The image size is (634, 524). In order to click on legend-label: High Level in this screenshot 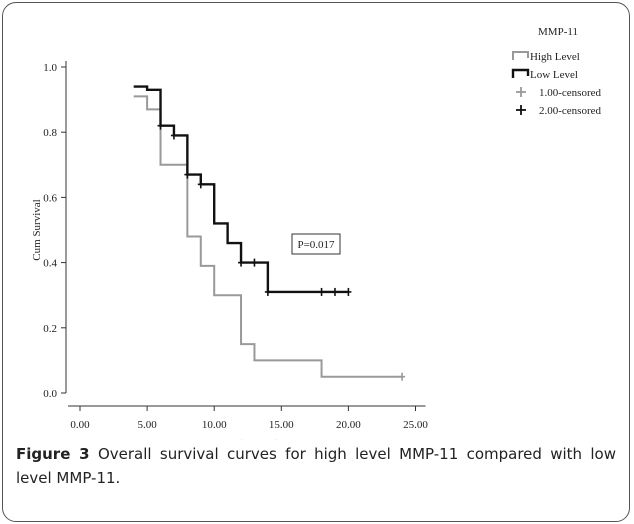, I will do `click(555, 57)`.